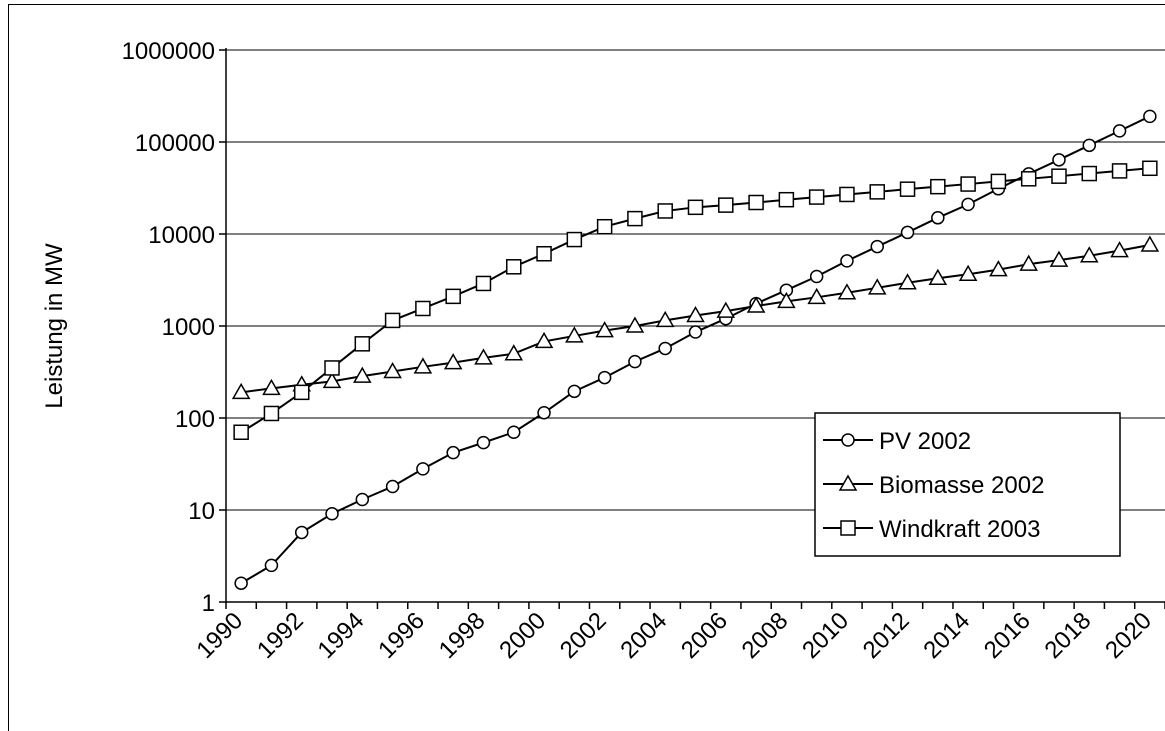 This screenshot has height=731, width=1165. I want to click on x-tick-label: 1998, so click(462, 635).